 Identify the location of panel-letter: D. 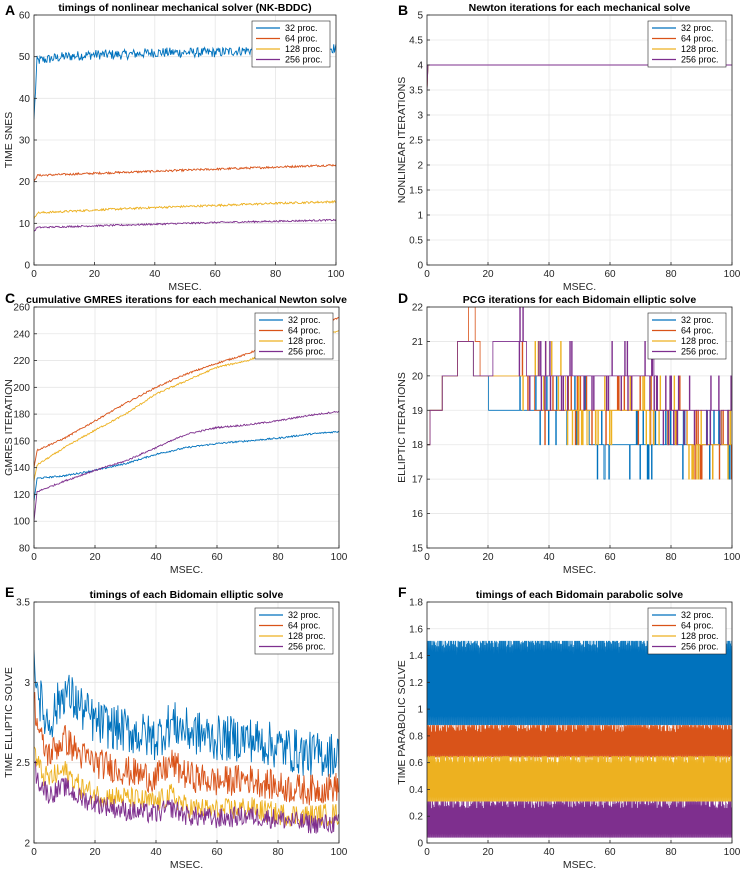
(403, 298).